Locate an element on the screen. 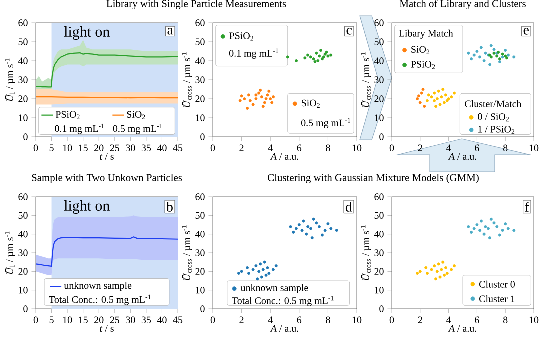 The image size is (546, 340). legend-label: 0 / SiO$_{2}$ is located at coordinates (494, 118).